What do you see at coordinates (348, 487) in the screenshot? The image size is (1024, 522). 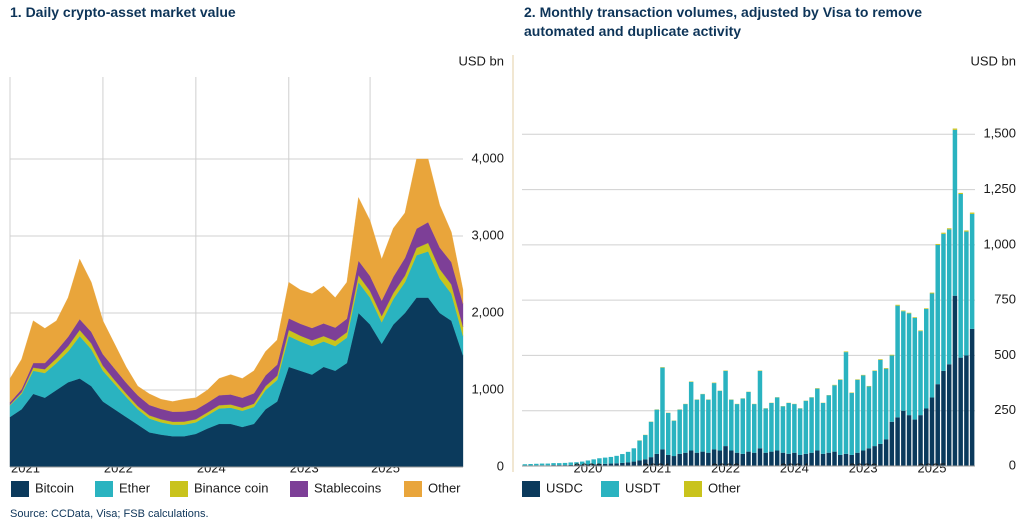 I see `legend-label: Stablecoins` at bounding box center [348, 487].